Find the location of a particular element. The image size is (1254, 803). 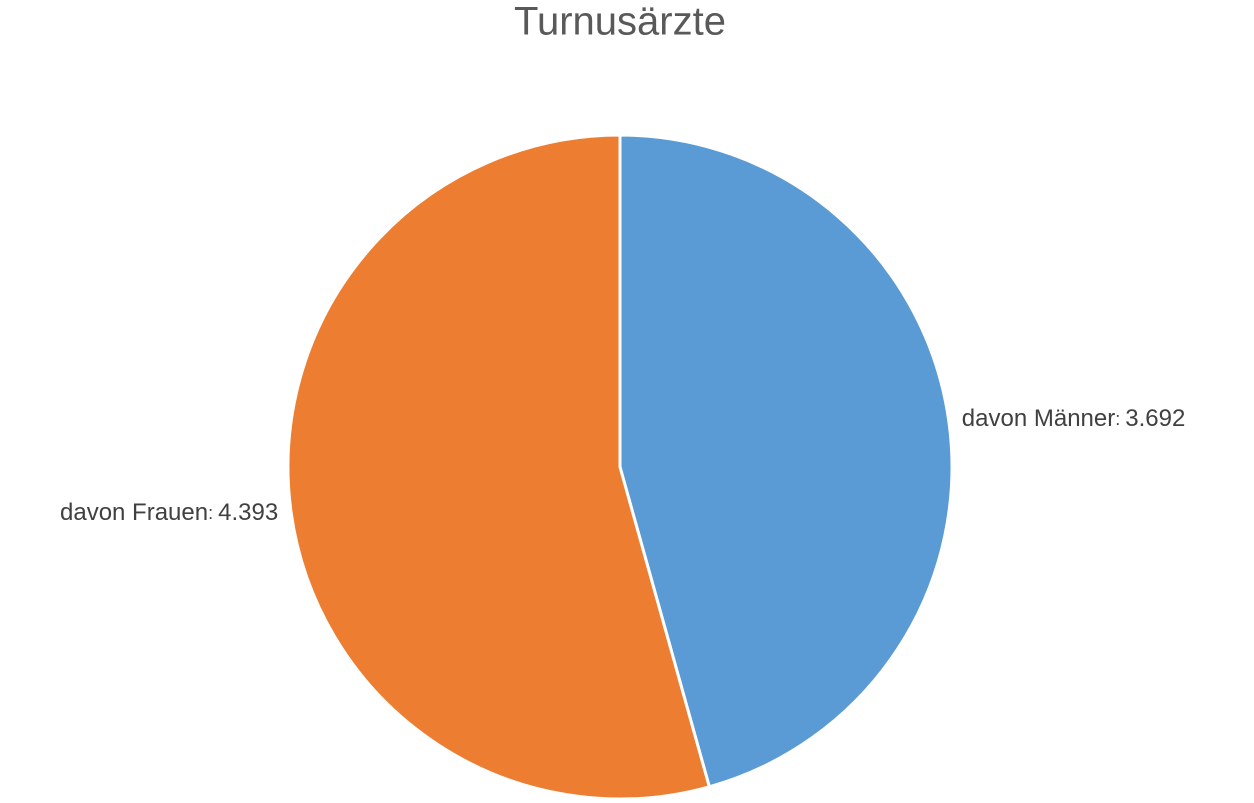

chart-title: Turnusärzte is located at coordinates (620, 22).